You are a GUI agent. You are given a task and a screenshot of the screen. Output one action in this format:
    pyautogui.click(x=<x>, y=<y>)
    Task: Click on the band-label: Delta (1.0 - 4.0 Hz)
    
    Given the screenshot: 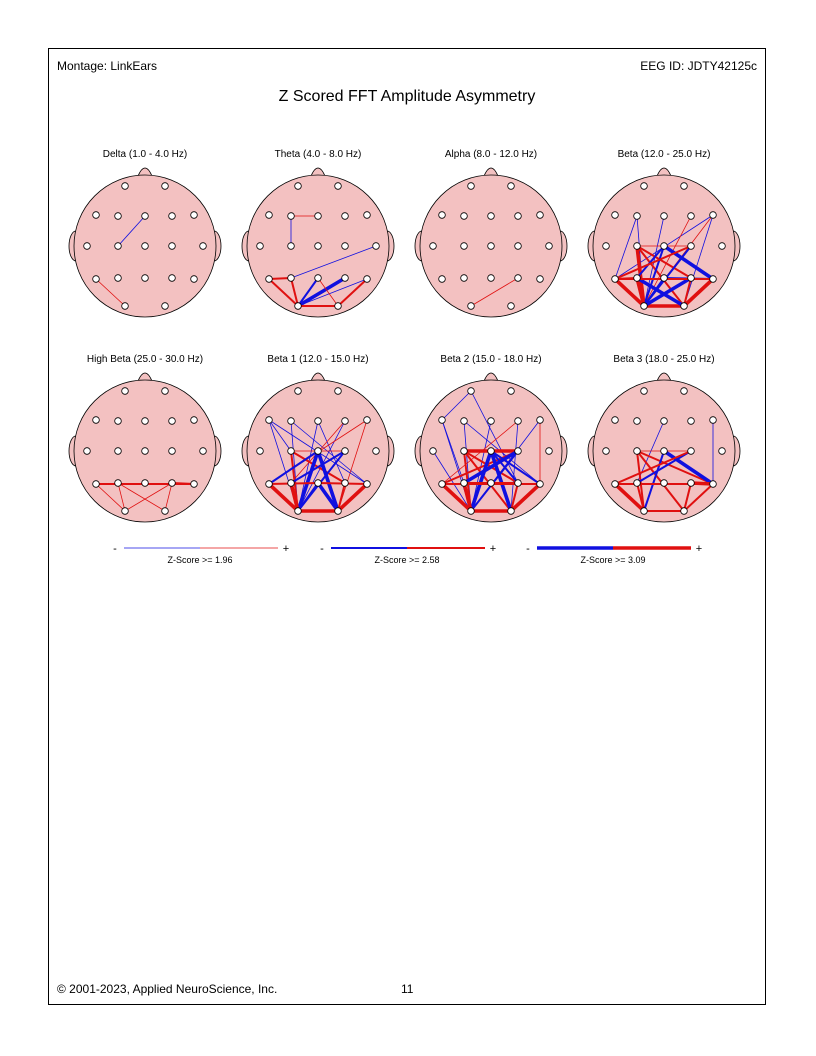 What is the action you would take?
    pyautogui.click(x=145, y=154)
    